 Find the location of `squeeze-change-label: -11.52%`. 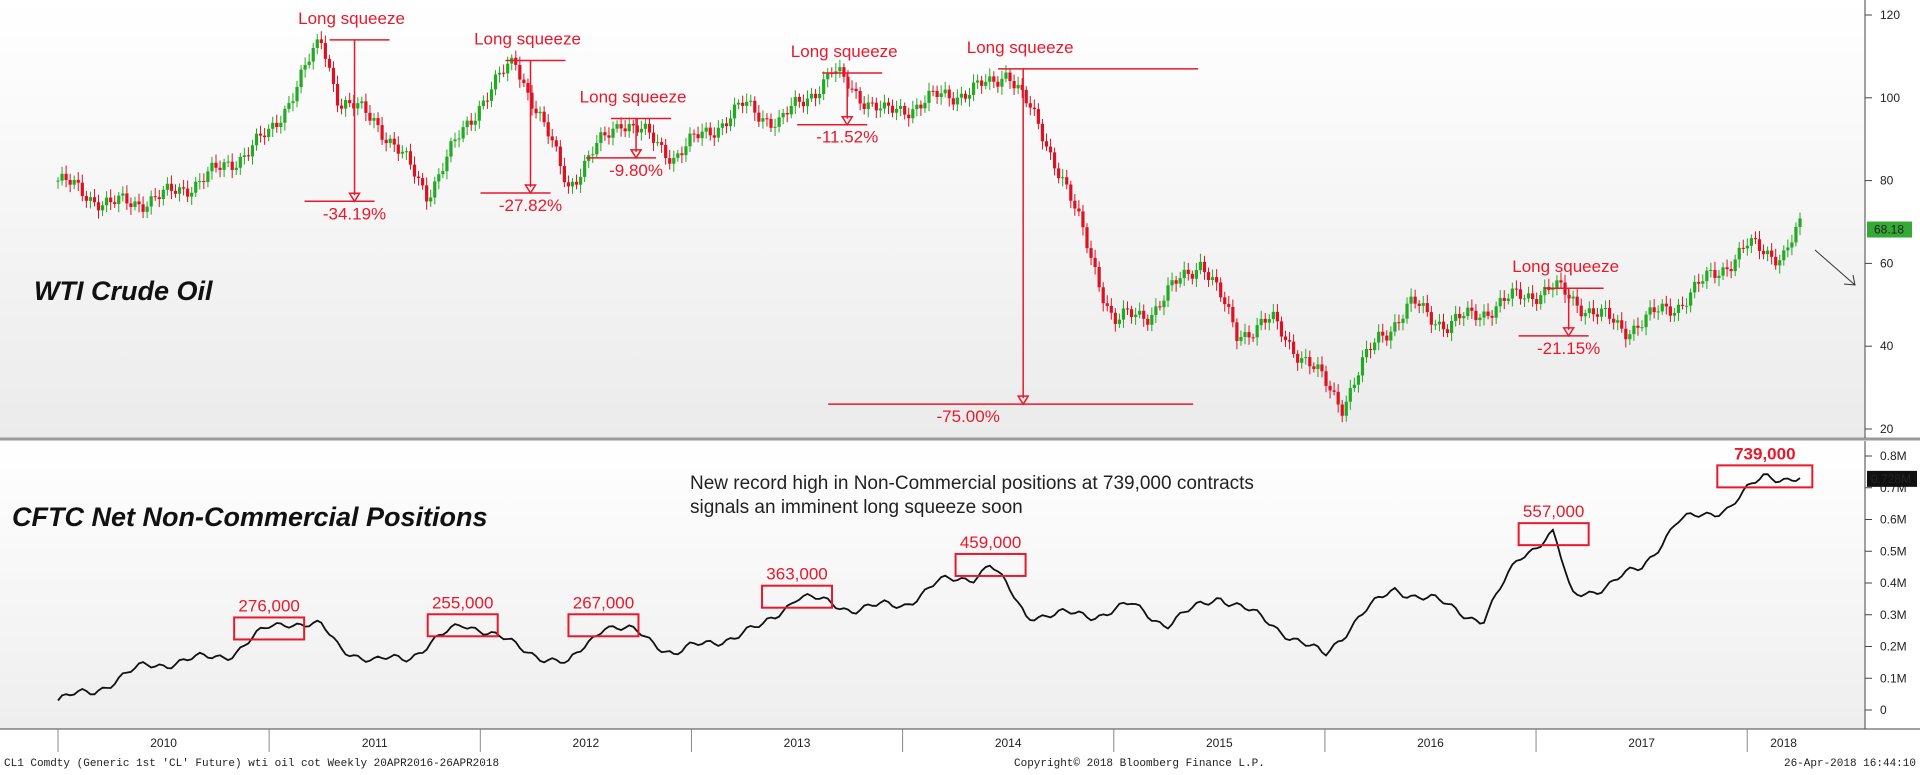

squeeze-change-label: -11.52% is located at coordinates (847, 137).